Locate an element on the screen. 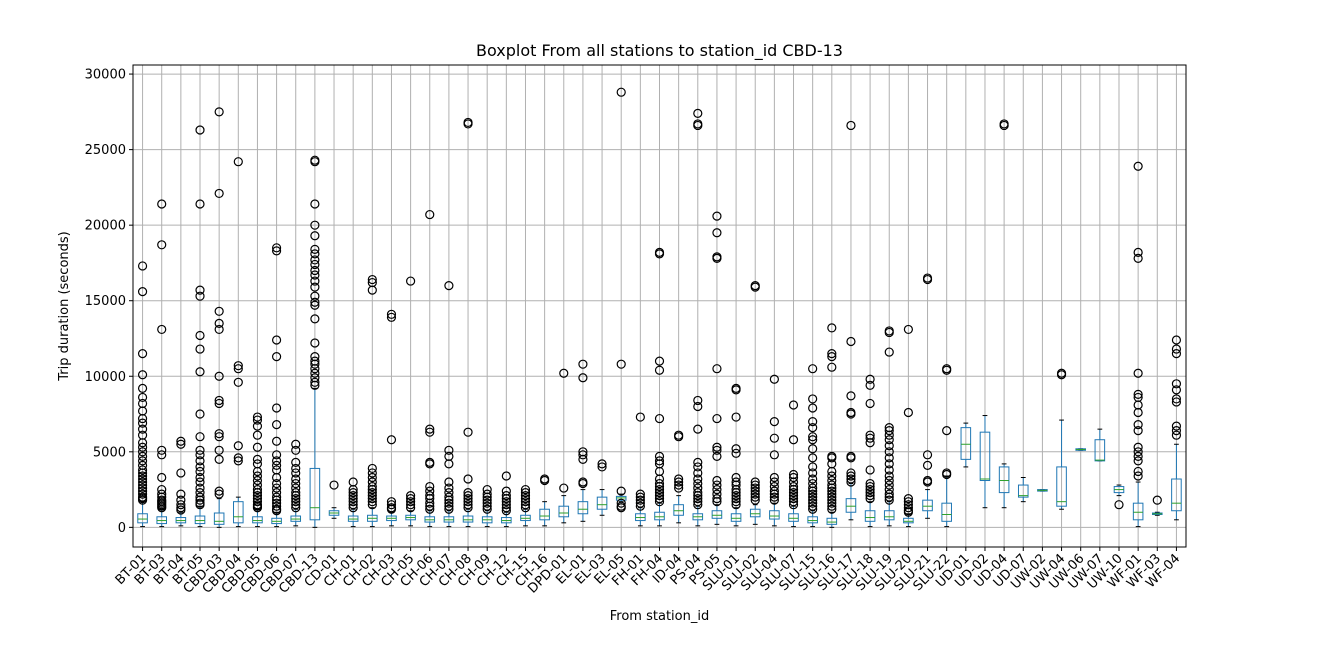 The height and width of the screenshot is (647, 1319). y-axis-label: Trip duration (seconds) is located at coordinates (64, 306).